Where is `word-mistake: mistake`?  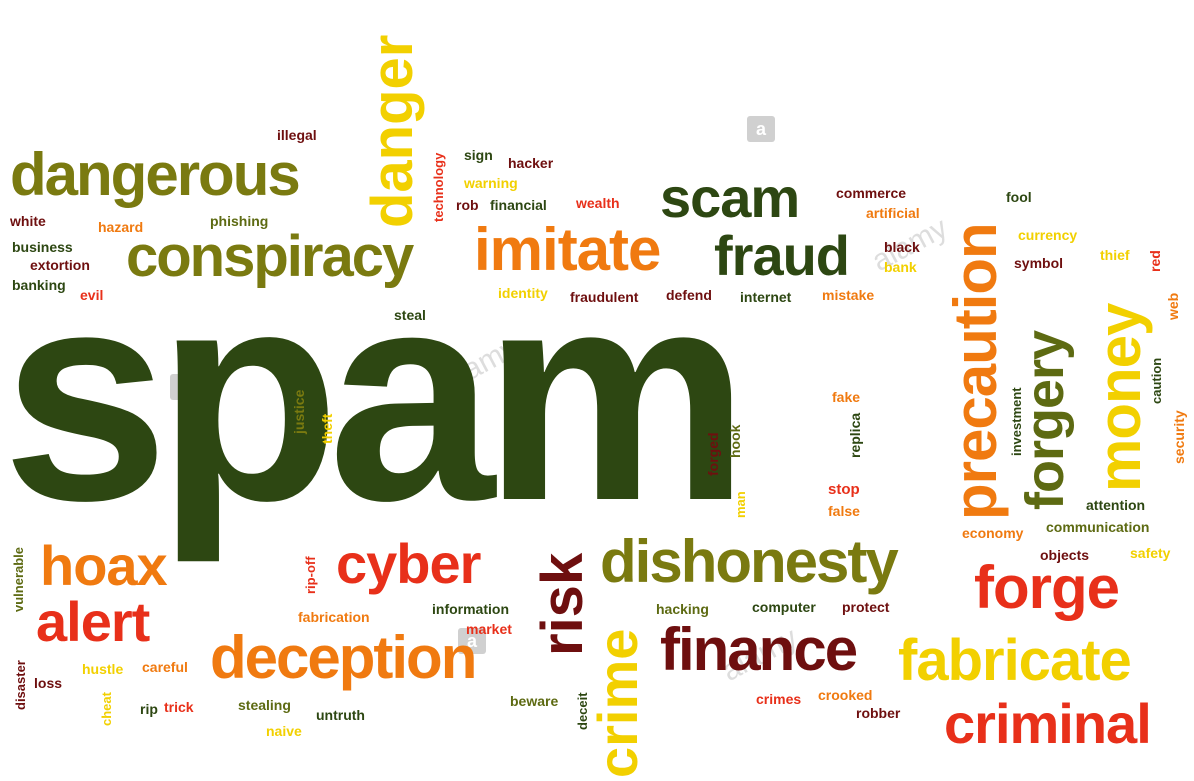 word-mistake: mistake is located at coordinates (848, 295).